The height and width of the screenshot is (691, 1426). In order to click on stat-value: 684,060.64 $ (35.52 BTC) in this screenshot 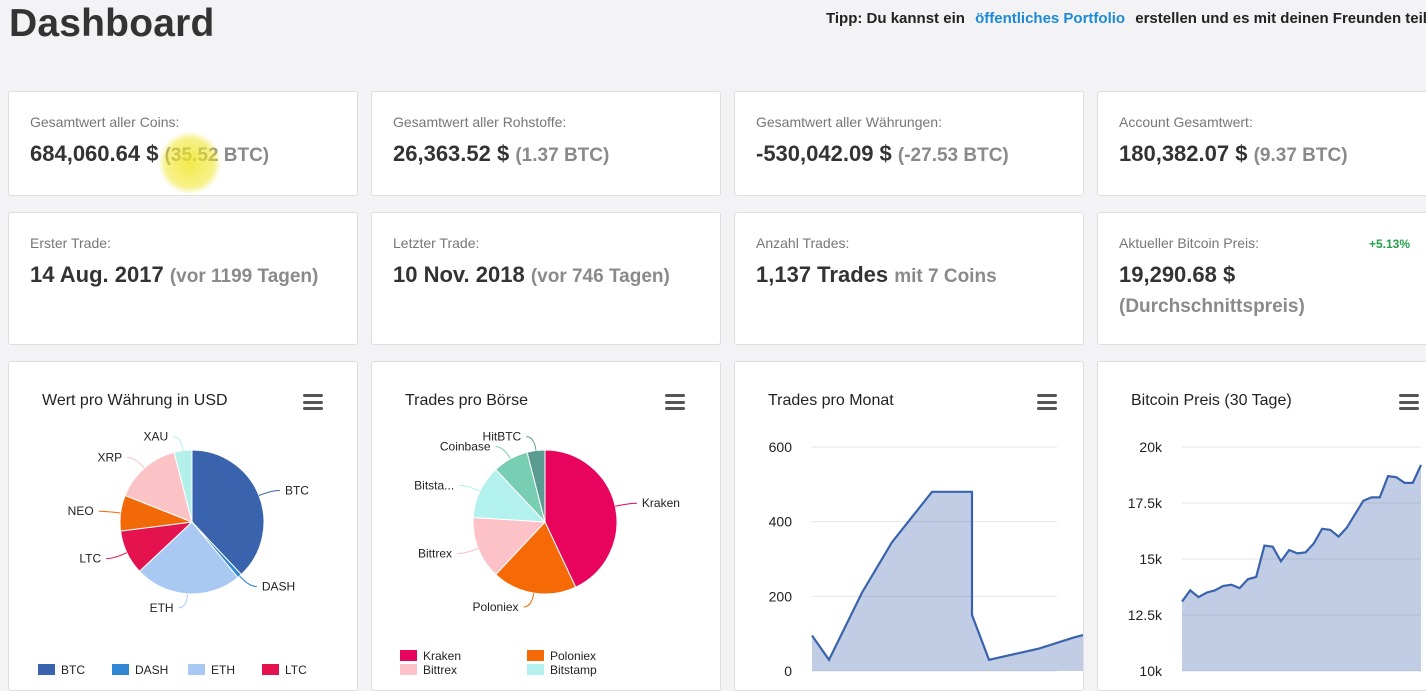, I will do `click(150, 153)`.